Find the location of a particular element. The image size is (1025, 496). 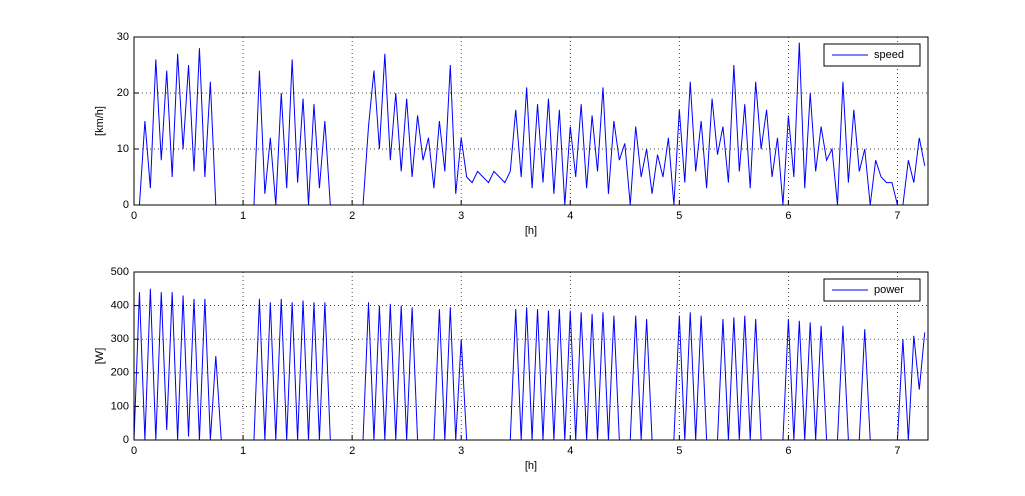

y-tick-label: 200 is located at coordinates (120, 373).